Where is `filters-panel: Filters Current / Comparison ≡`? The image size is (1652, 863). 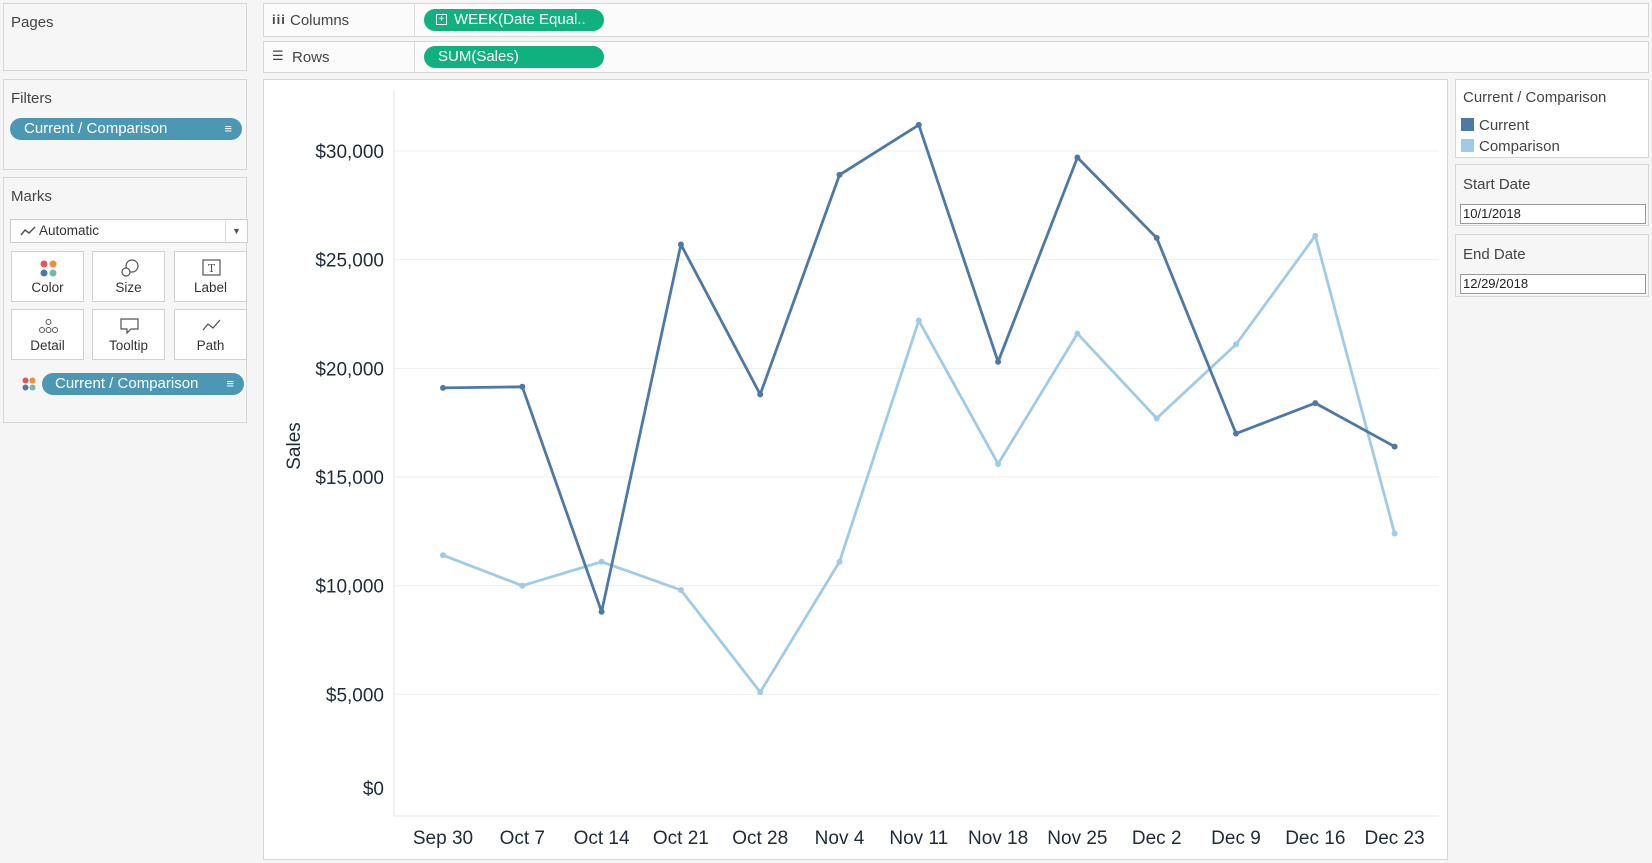
filters-panel: Filters Current / Comparison ≡ is located at coordinates (125, 124).